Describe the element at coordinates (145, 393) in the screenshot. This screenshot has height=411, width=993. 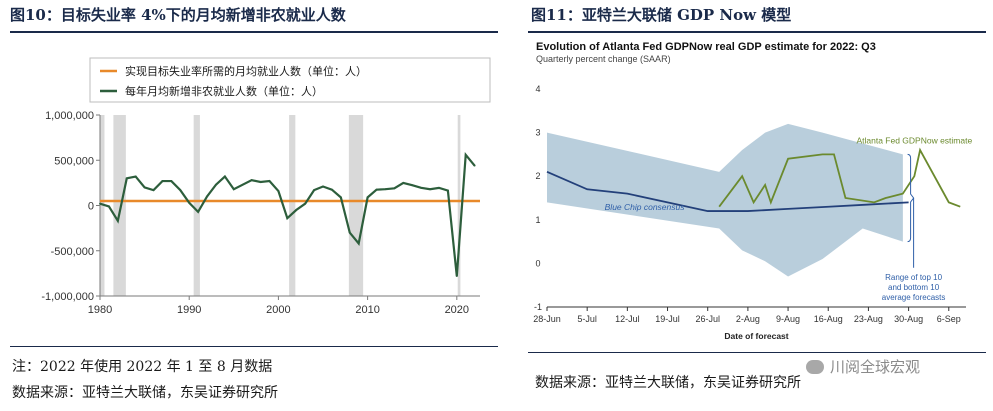
I see `left-source: 数据来源：亚特兰大联储，东吴证券研究所` at that location.